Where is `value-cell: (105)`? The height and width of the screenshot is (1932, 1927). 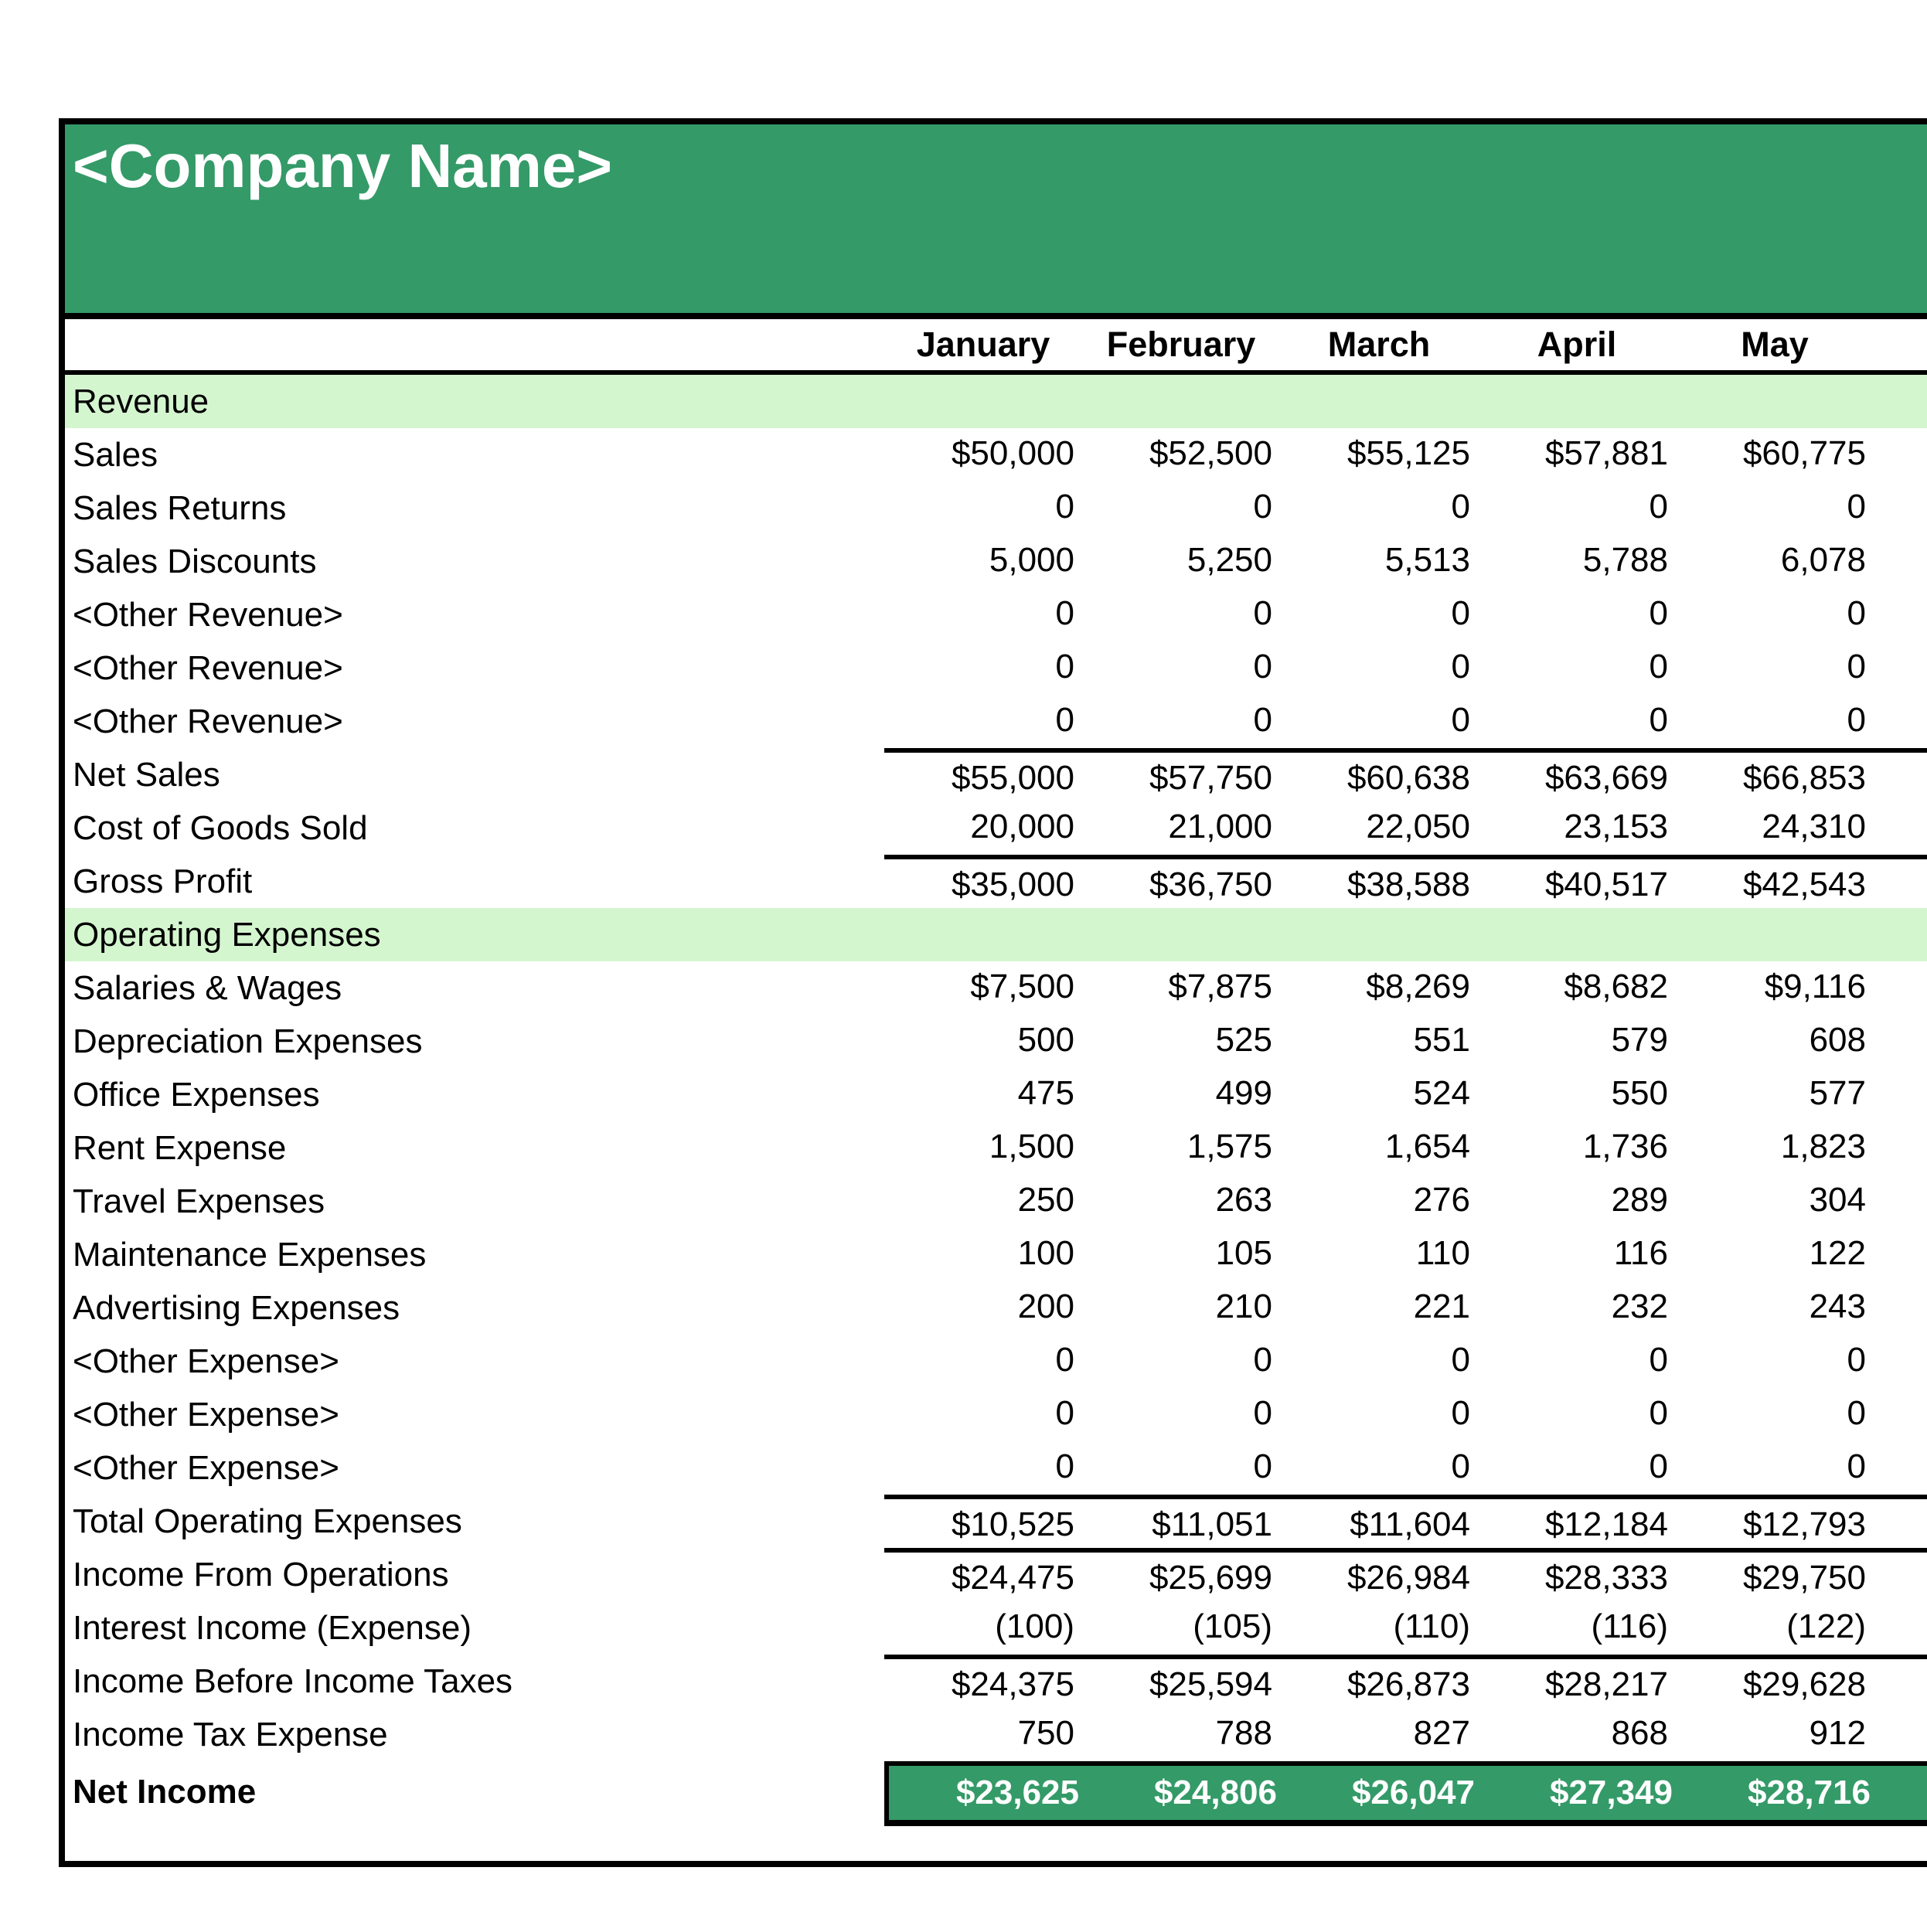
value-cell: (105) is located at coordinates (1232, 1626).